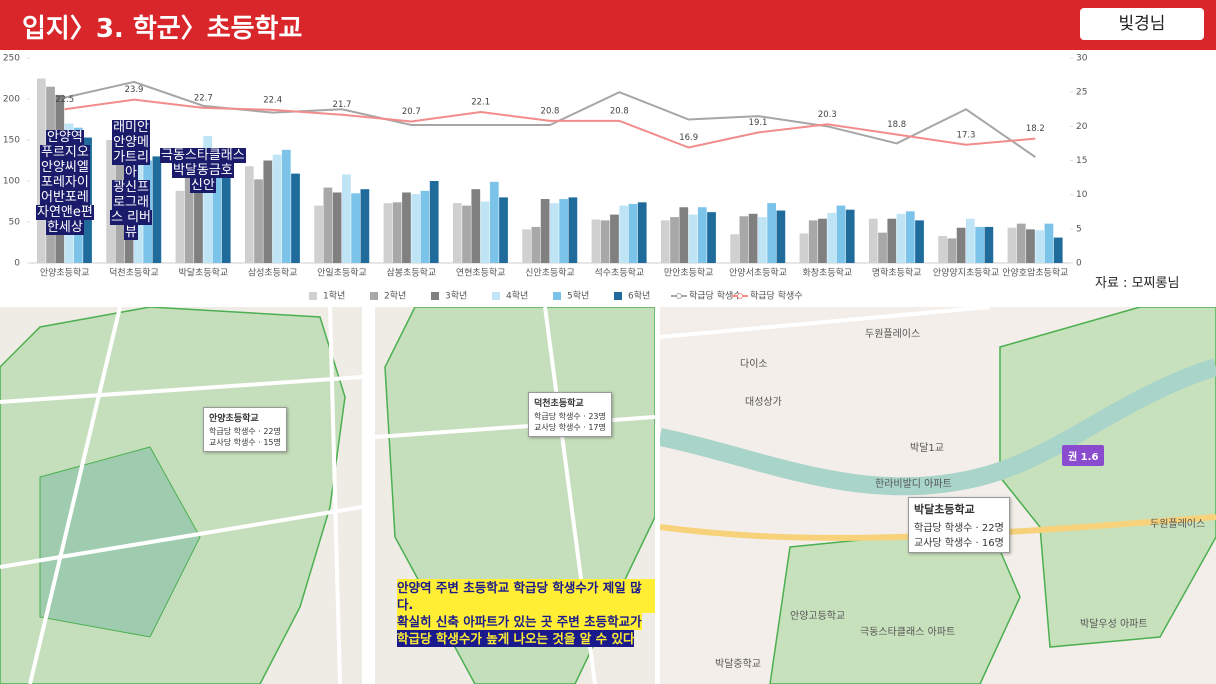  What do you see at coordinates (131, 157) in the screenshot?
I see `annotation-line: 가트리` at bounding box center [131, 157].